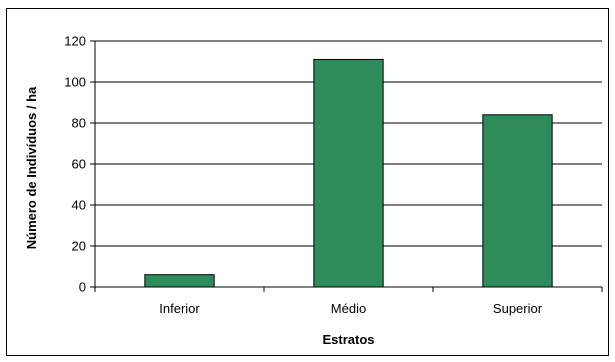  What do you see at coordinates (179, 308) in the screenshot?
I see `x-tick-label: Inferior` at bounding box center [179, 308].